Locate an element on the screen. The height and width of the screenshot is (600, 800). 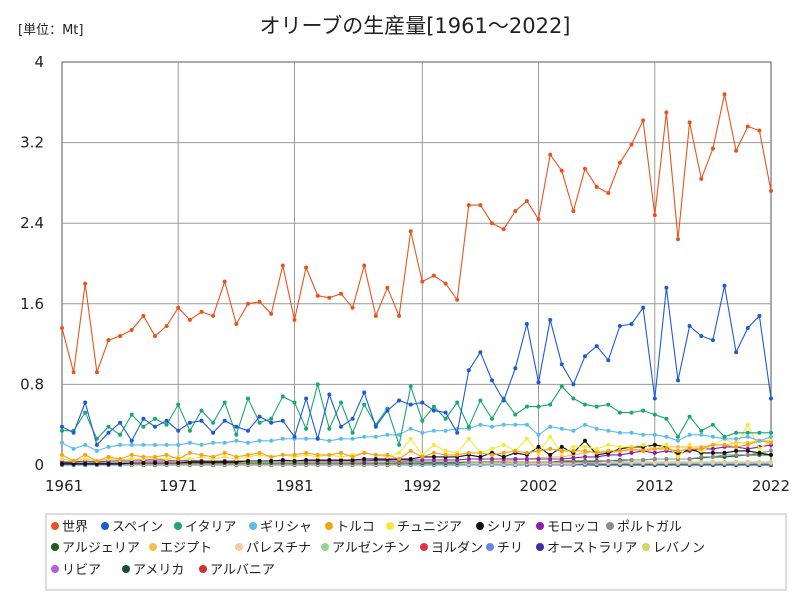
y-axis-ticks: 0 0.8 1.6 2.4 3.2 4 is located at coordinates (32, 263).